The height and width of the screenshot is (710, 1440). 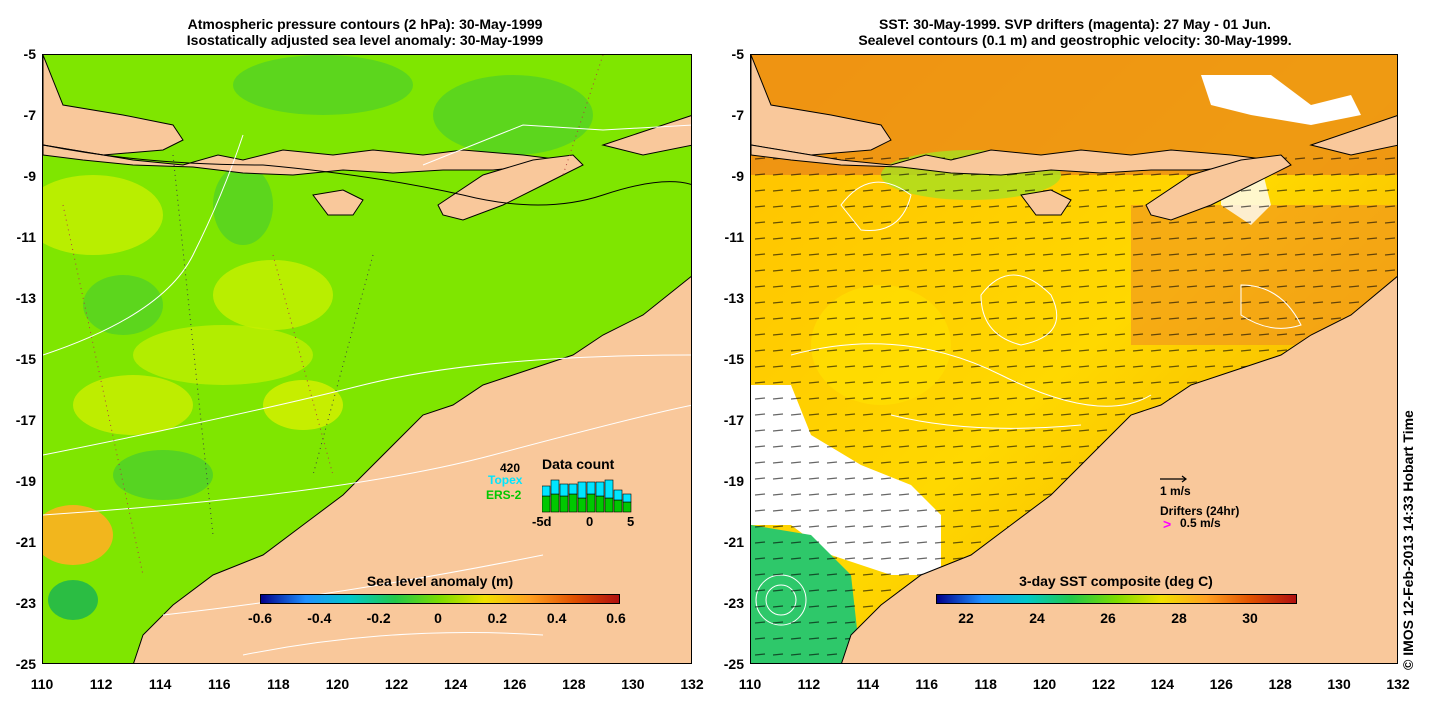 What do you see at coordinates (1103, 684) in the screenshot?
I see `lon-tick-label: 122` at bounding box center [1103, 684].